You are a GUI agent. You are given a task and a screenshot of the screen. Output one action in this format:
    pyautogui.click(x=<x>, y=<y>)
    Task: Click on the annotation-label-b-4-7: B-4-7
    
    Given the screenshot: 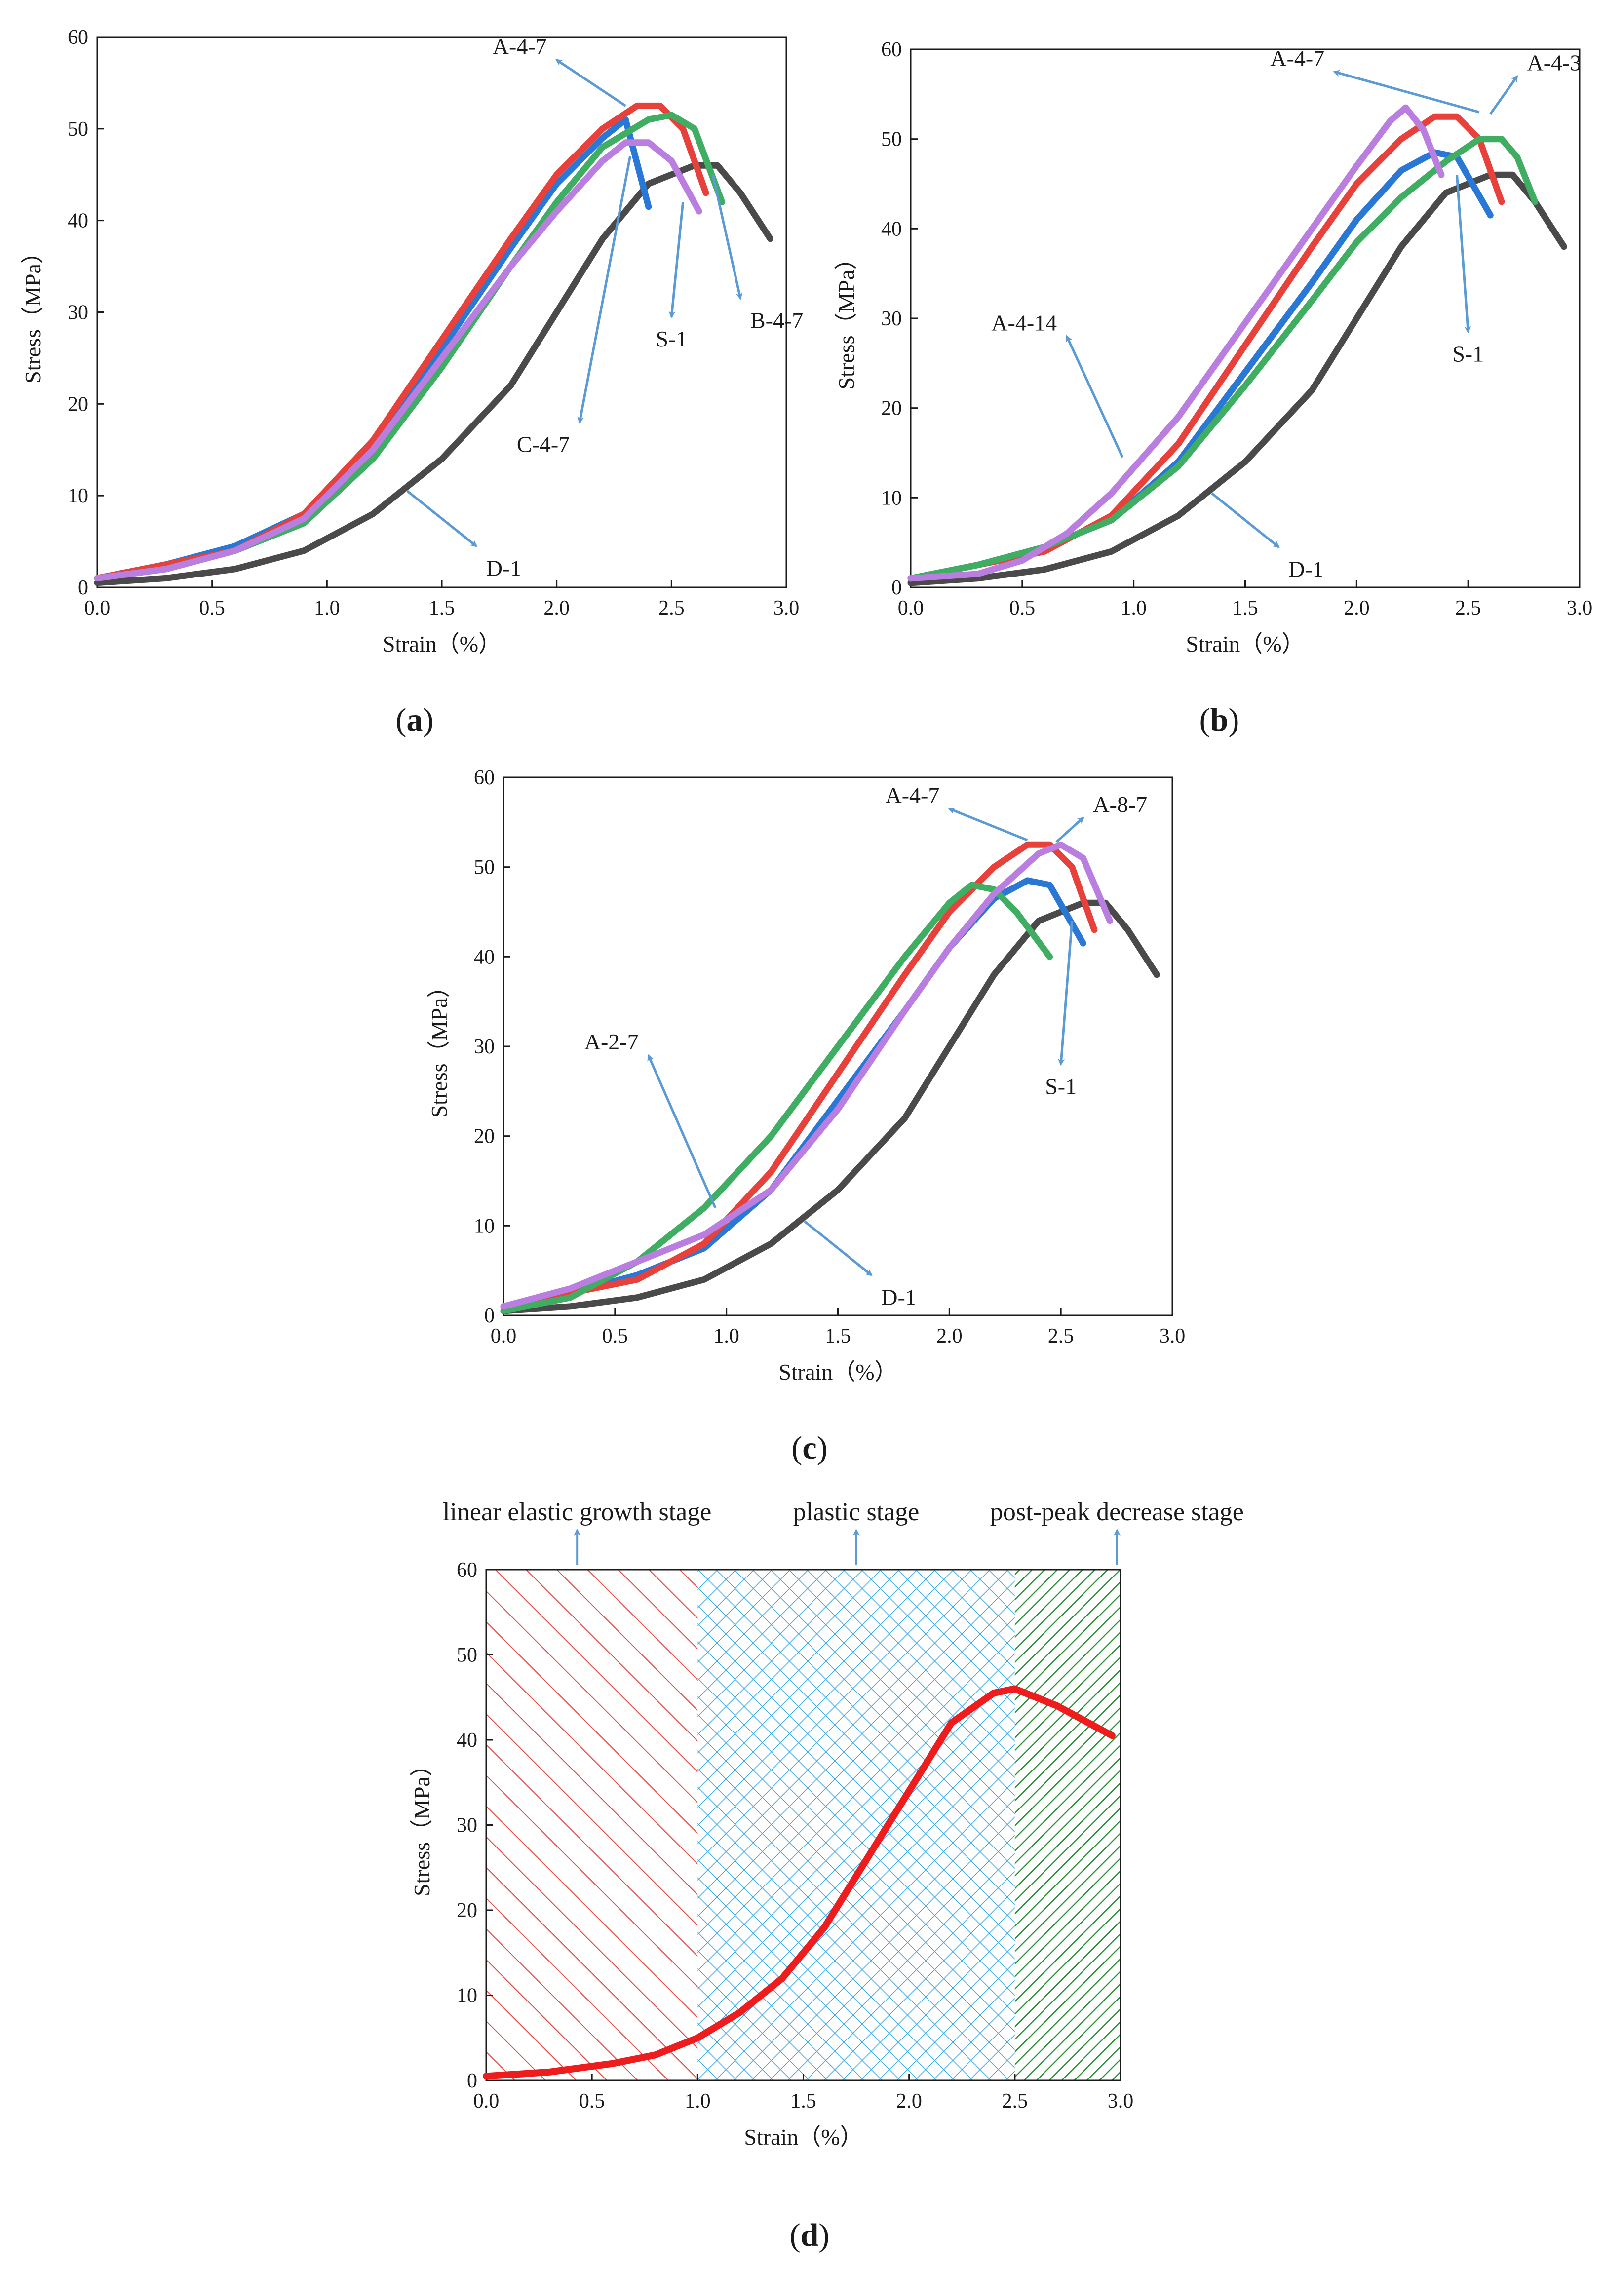 What is the action you would take?
    pyautogui.click(x=776, y=320)
    